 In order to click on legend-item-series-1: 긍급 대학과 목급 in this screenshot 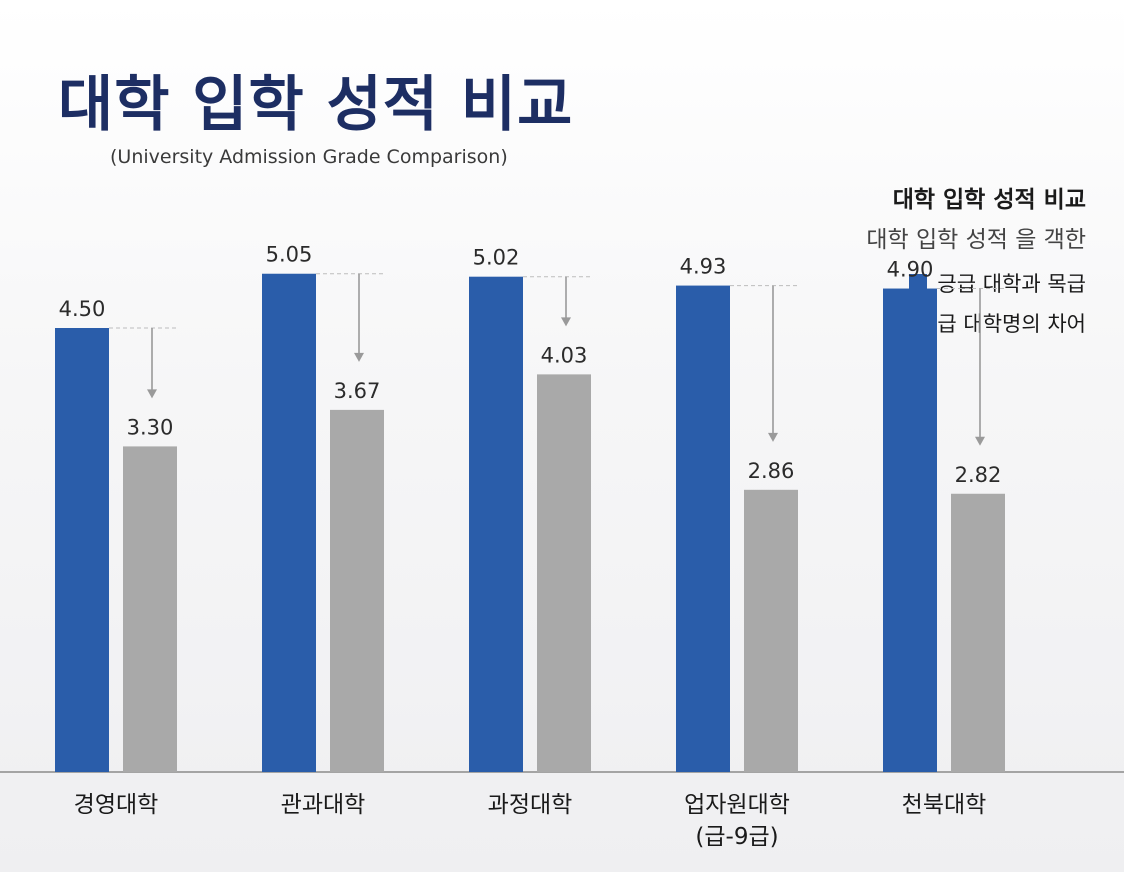, I will do `click(976, 283)`.